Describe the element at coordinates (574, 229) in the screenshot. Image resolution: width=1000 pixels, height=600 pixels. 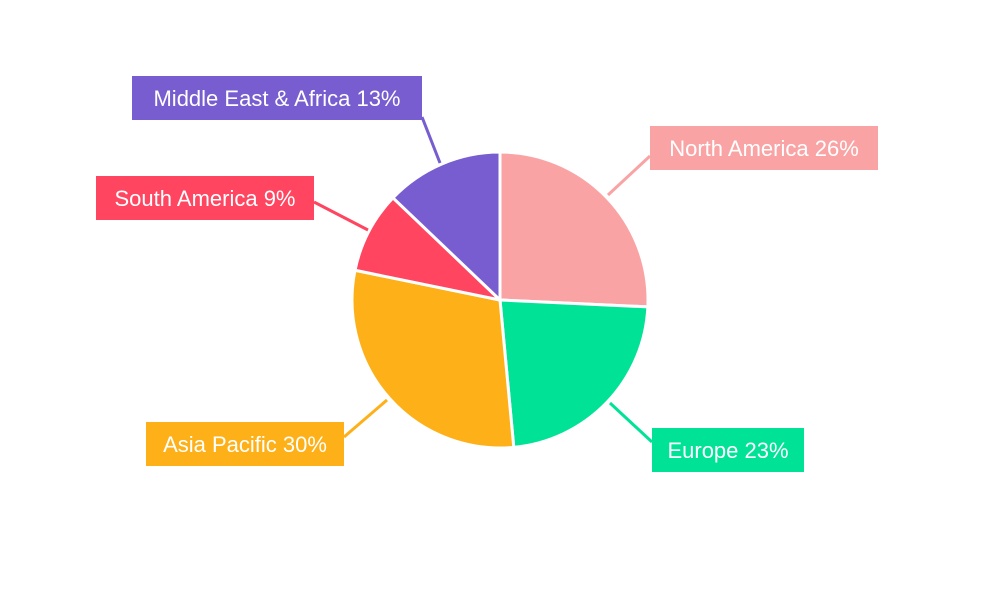
I see `pie-slice-north-america` at that location.